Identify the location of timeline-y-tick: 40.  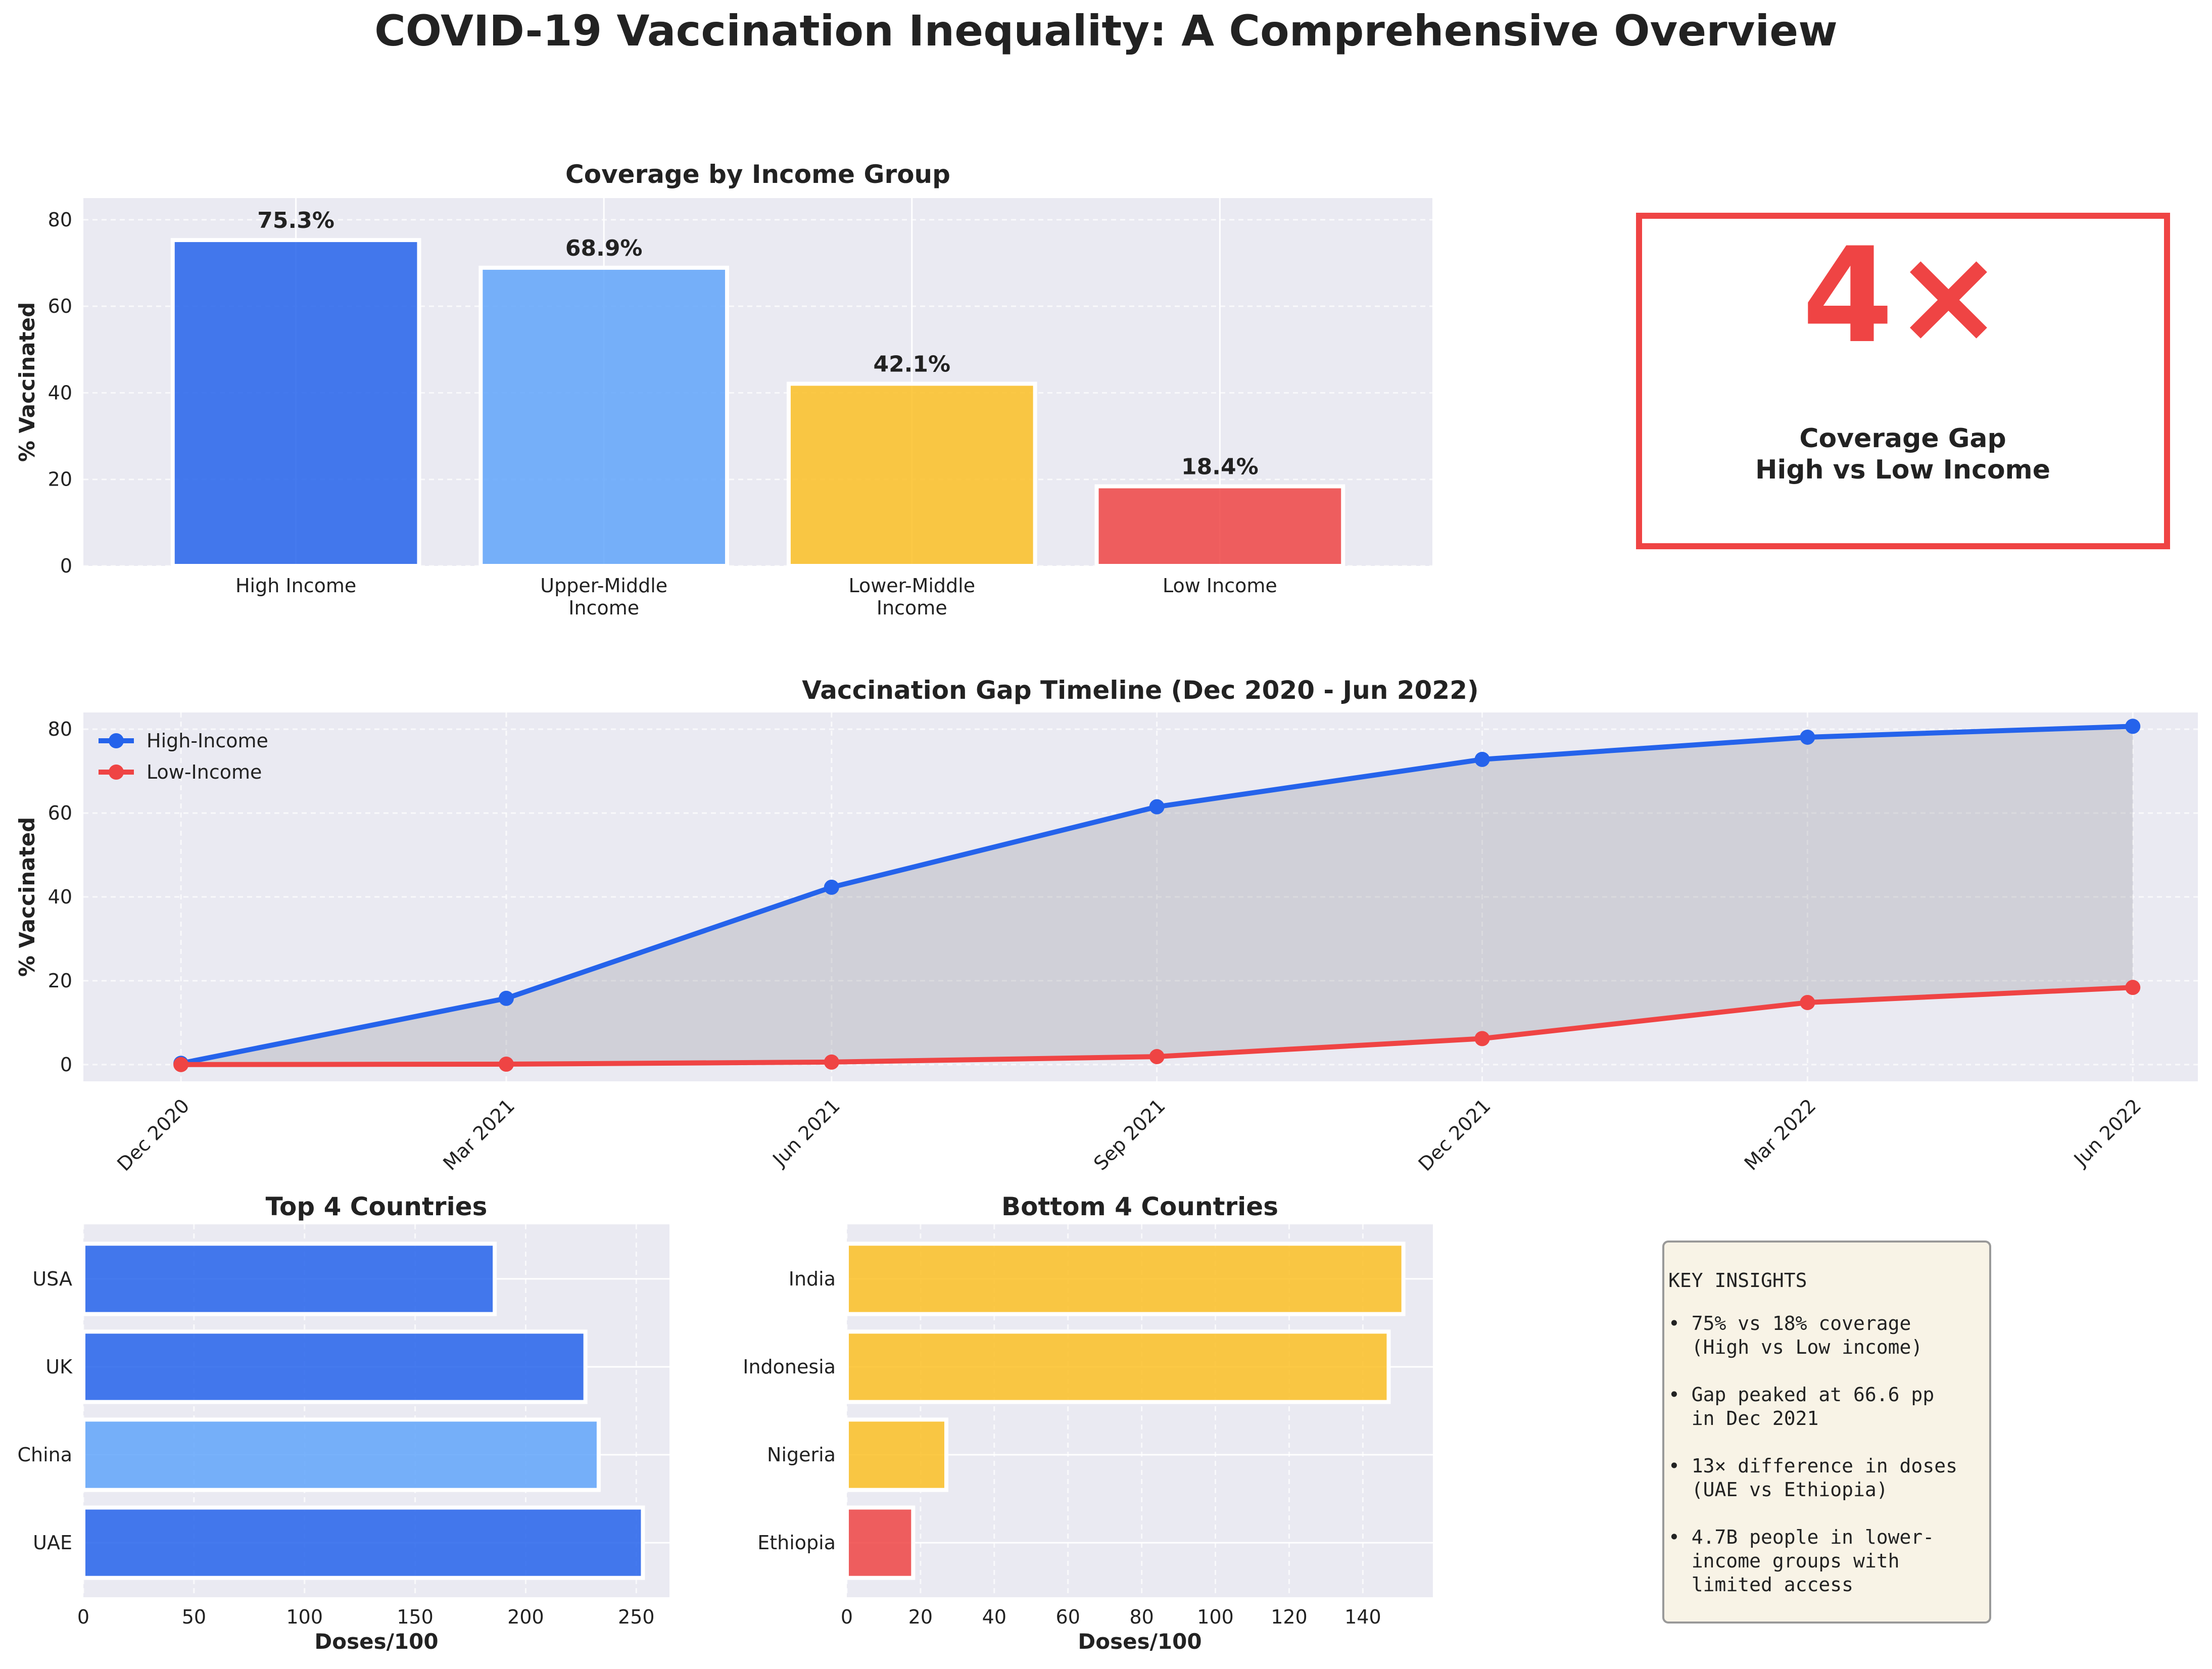
(60, 897).